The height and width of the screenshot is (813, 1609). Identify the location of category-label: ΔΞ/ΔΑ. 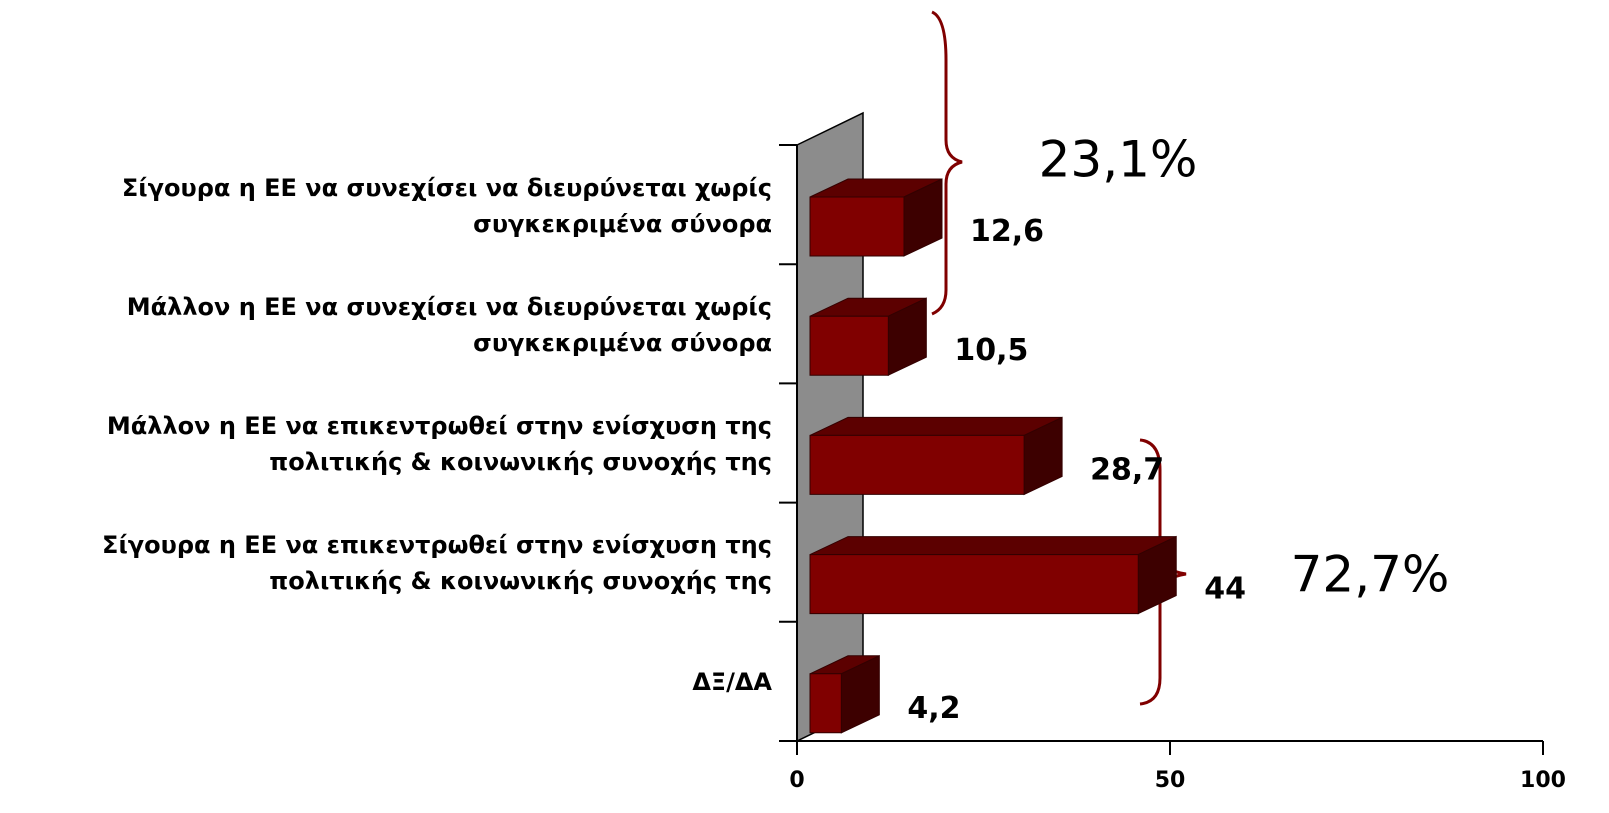
(732, 682).